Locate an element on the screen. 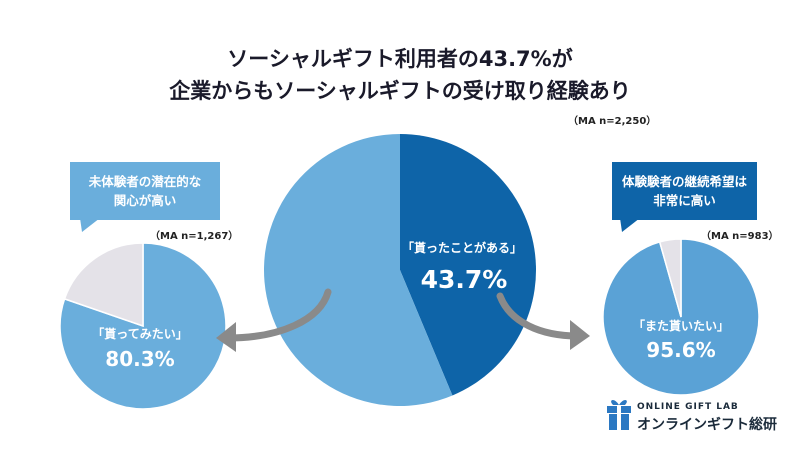  right-arrowhead-icon is located at coordinates (580, 335).